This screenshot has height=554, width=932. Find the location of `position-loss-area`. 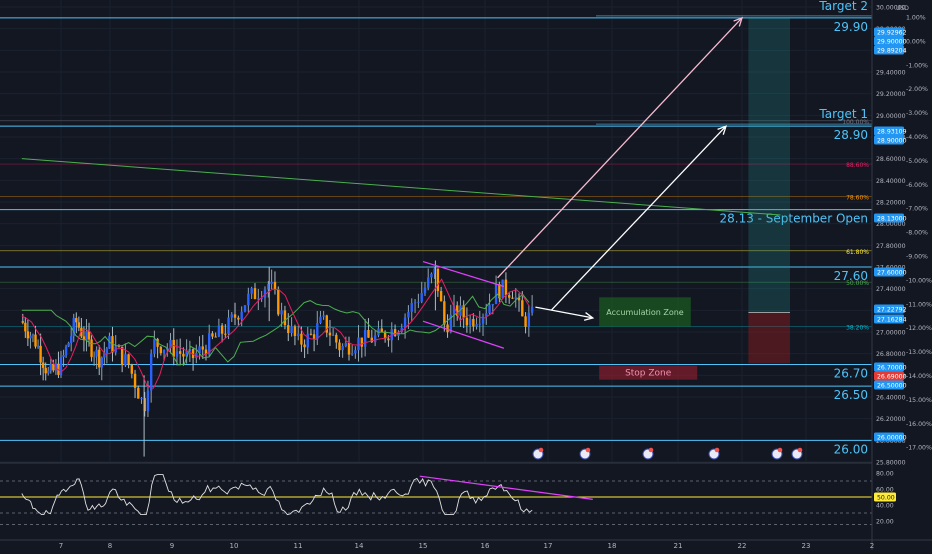

position-loss-area is located at coordinates (769, 338).